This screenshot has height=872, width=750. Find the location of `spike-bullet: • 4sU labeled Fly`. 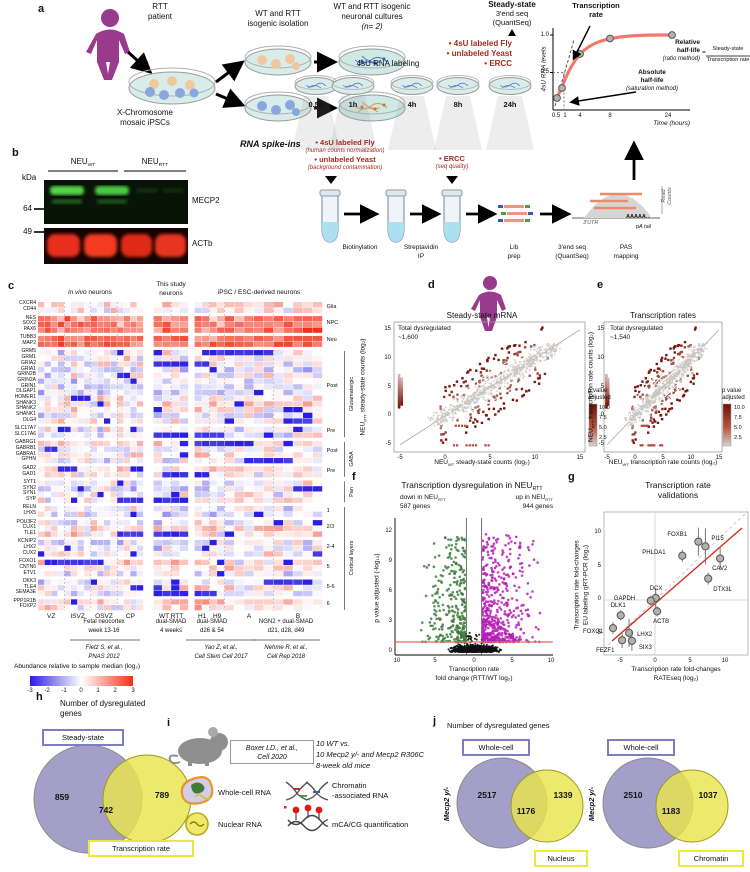

spike-bullet: • 4sU labeled Fly is located at coordinates (480, 43).